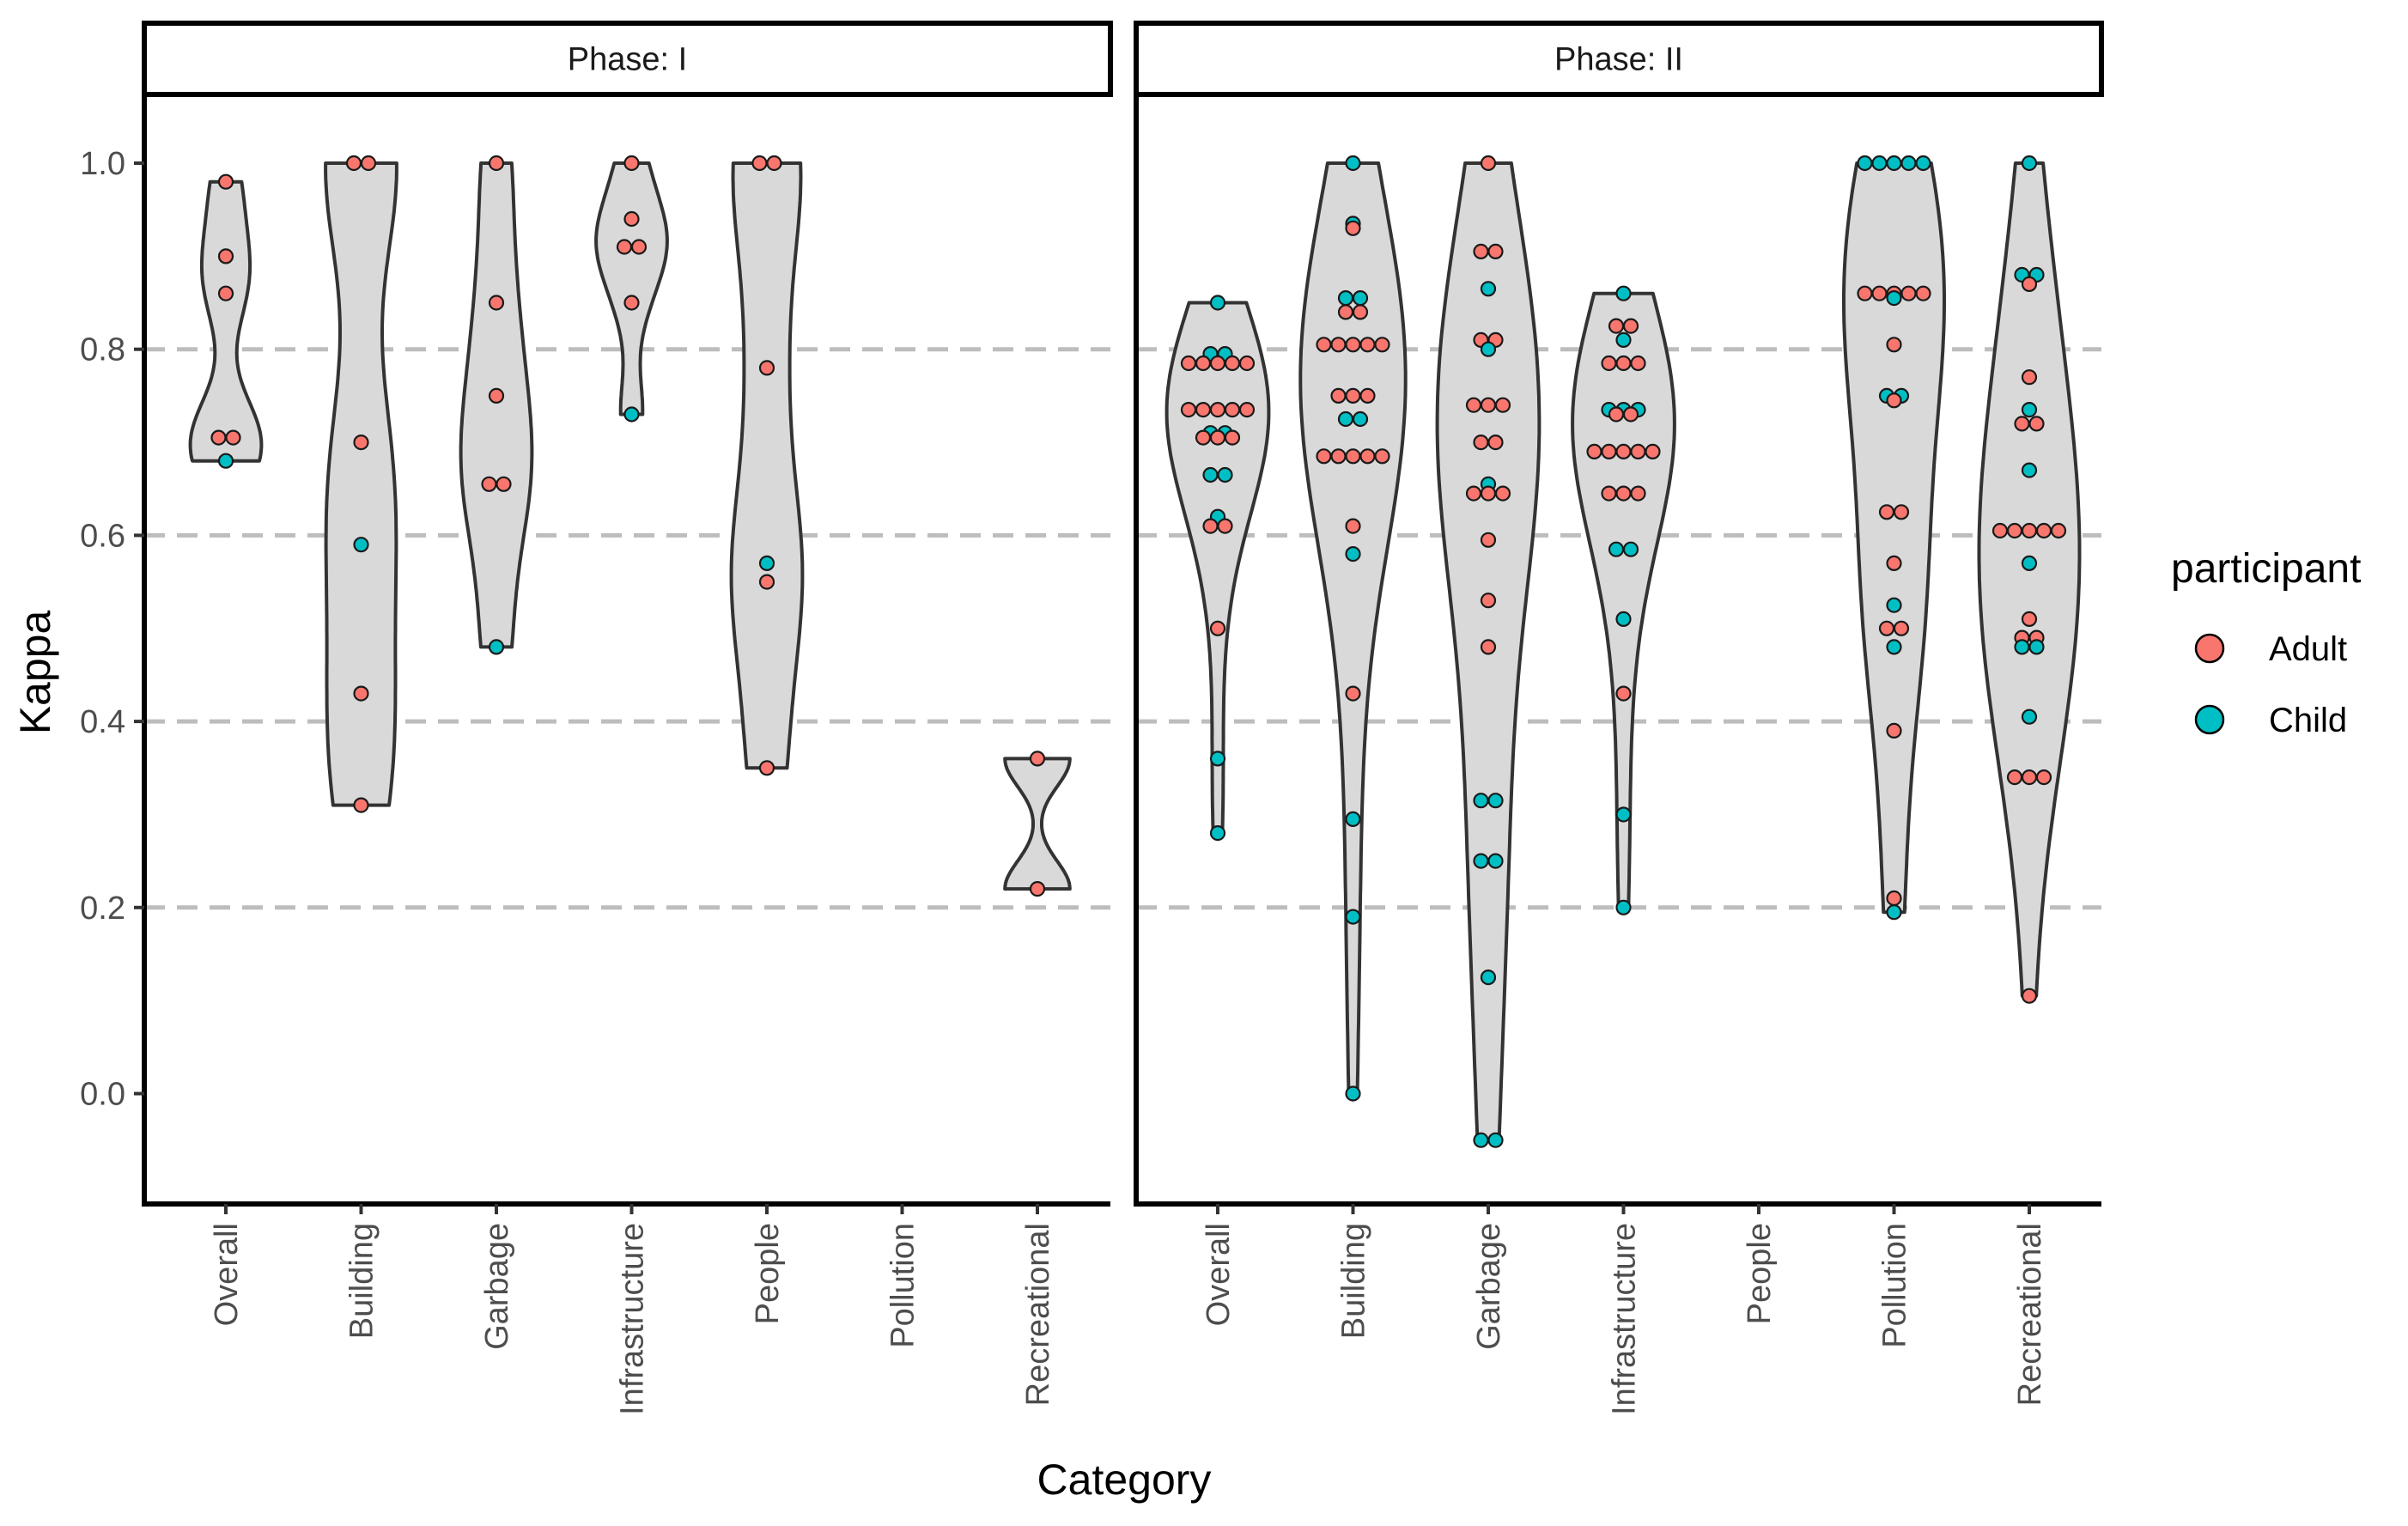 The image size is (2408, 1526). I want to click on y-tick-label: 0.0, so click(102, 1095).